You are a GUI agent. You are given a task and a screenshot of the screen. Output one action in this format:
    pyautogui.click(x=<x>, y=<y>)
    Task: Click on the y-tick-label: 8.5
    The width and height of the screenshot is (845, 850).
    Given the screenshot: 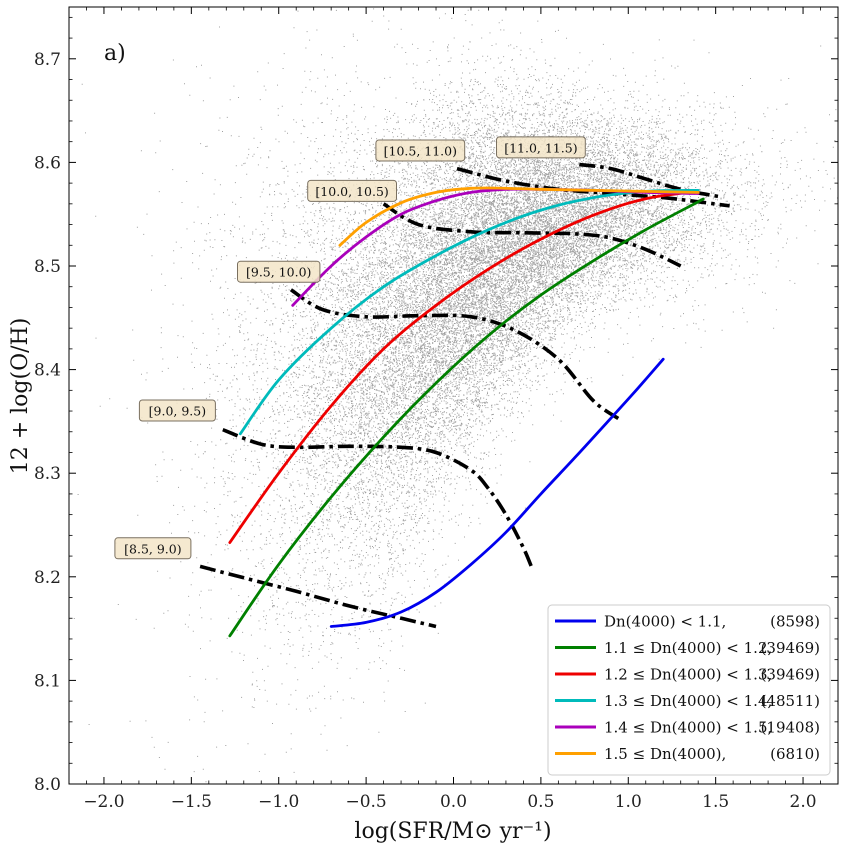 What is the action you would take?
    pyautogui.click(x=47, y=267)
    